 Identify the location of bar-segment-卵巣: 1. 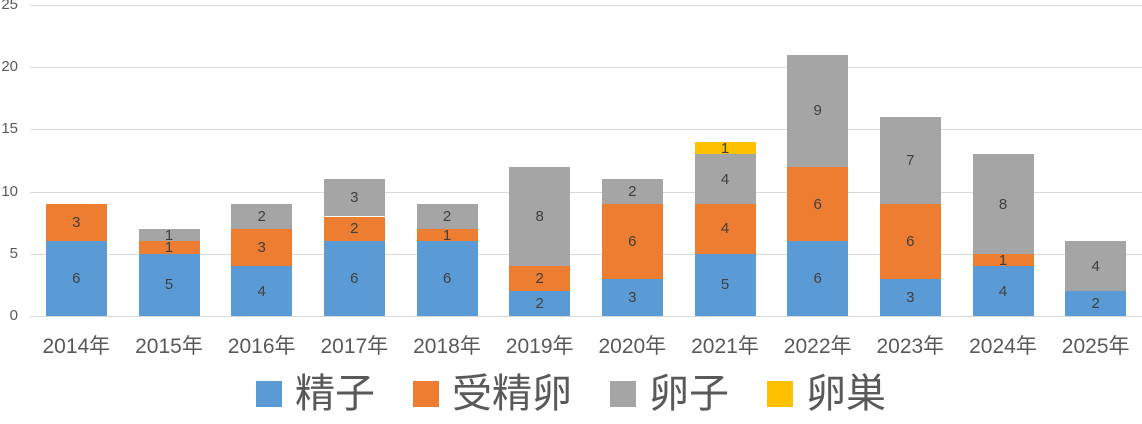
(725, 148).